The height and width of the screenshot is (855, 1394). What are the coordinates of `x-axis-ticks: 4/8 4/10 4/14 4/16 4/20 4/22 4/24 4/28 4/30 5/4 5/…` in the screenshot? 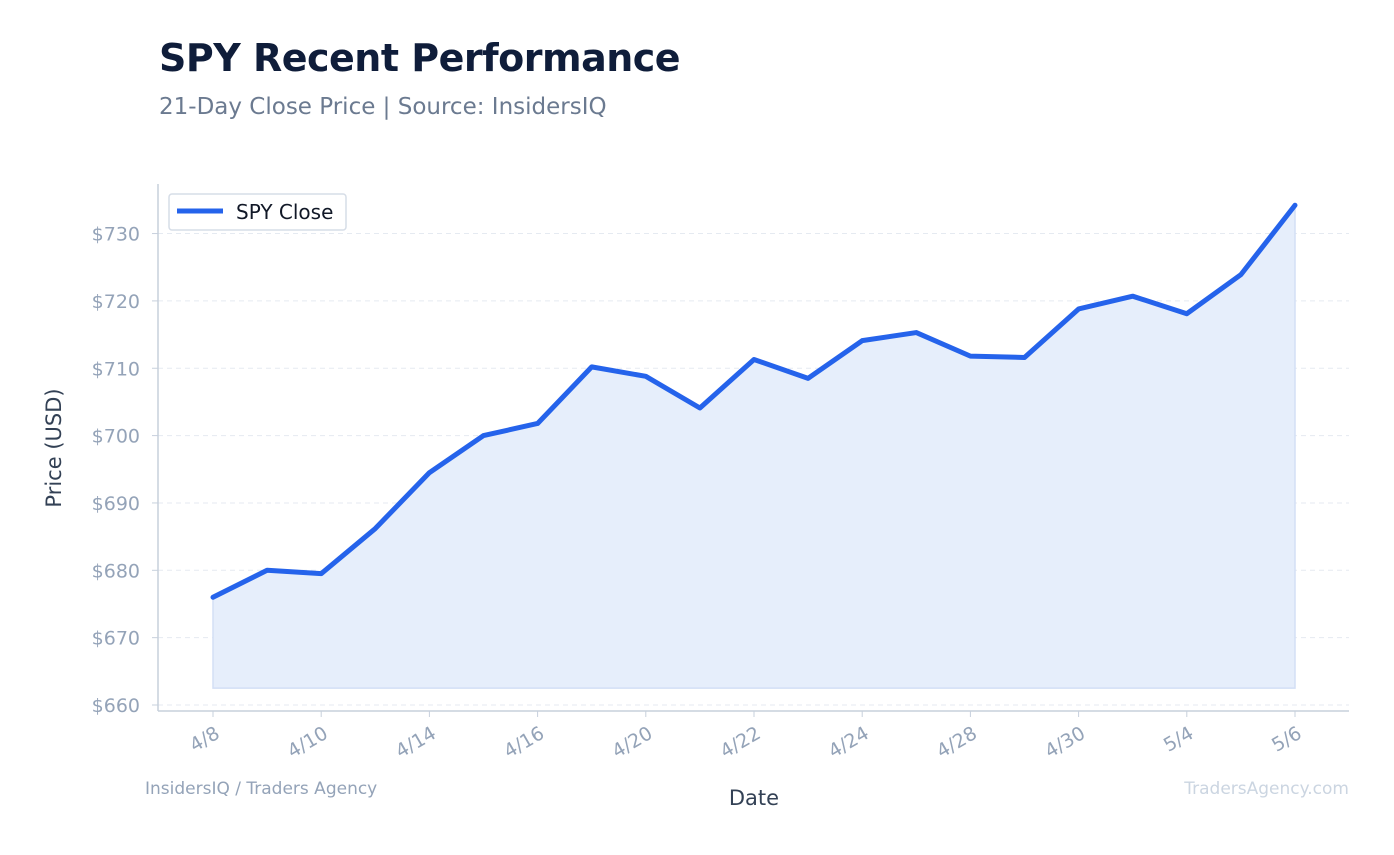 It's located at (746, 737).